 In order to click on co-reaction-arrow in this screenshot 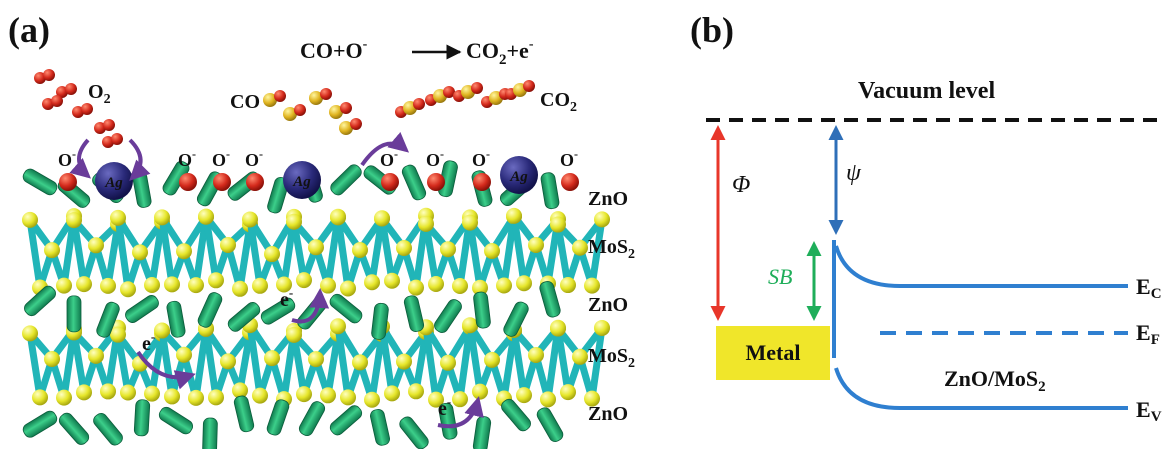, I will do `click(385, 149)`.